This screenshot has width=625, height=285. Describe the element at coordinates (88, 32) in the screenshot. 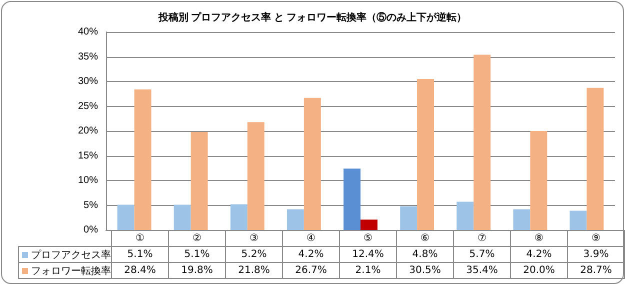

I see `y-tick-label: 40%` at that location.